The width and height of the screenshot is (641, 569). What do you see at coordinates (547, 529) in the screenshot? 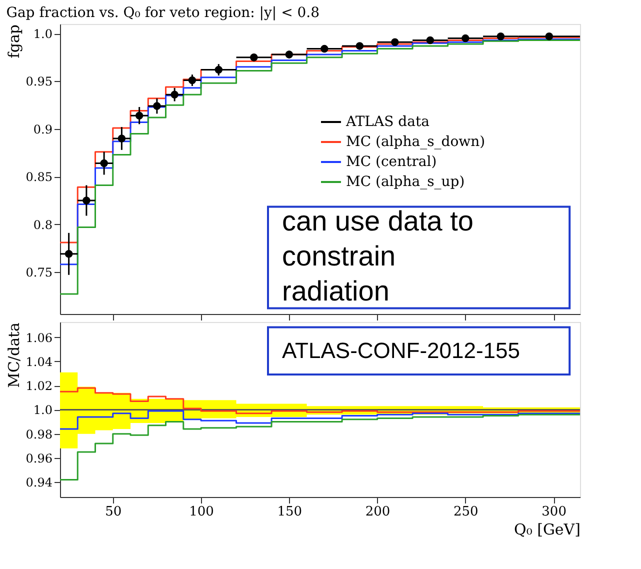
I see `x-axis-title: Q₀ [GeV]` at bounding box center [547, 529].